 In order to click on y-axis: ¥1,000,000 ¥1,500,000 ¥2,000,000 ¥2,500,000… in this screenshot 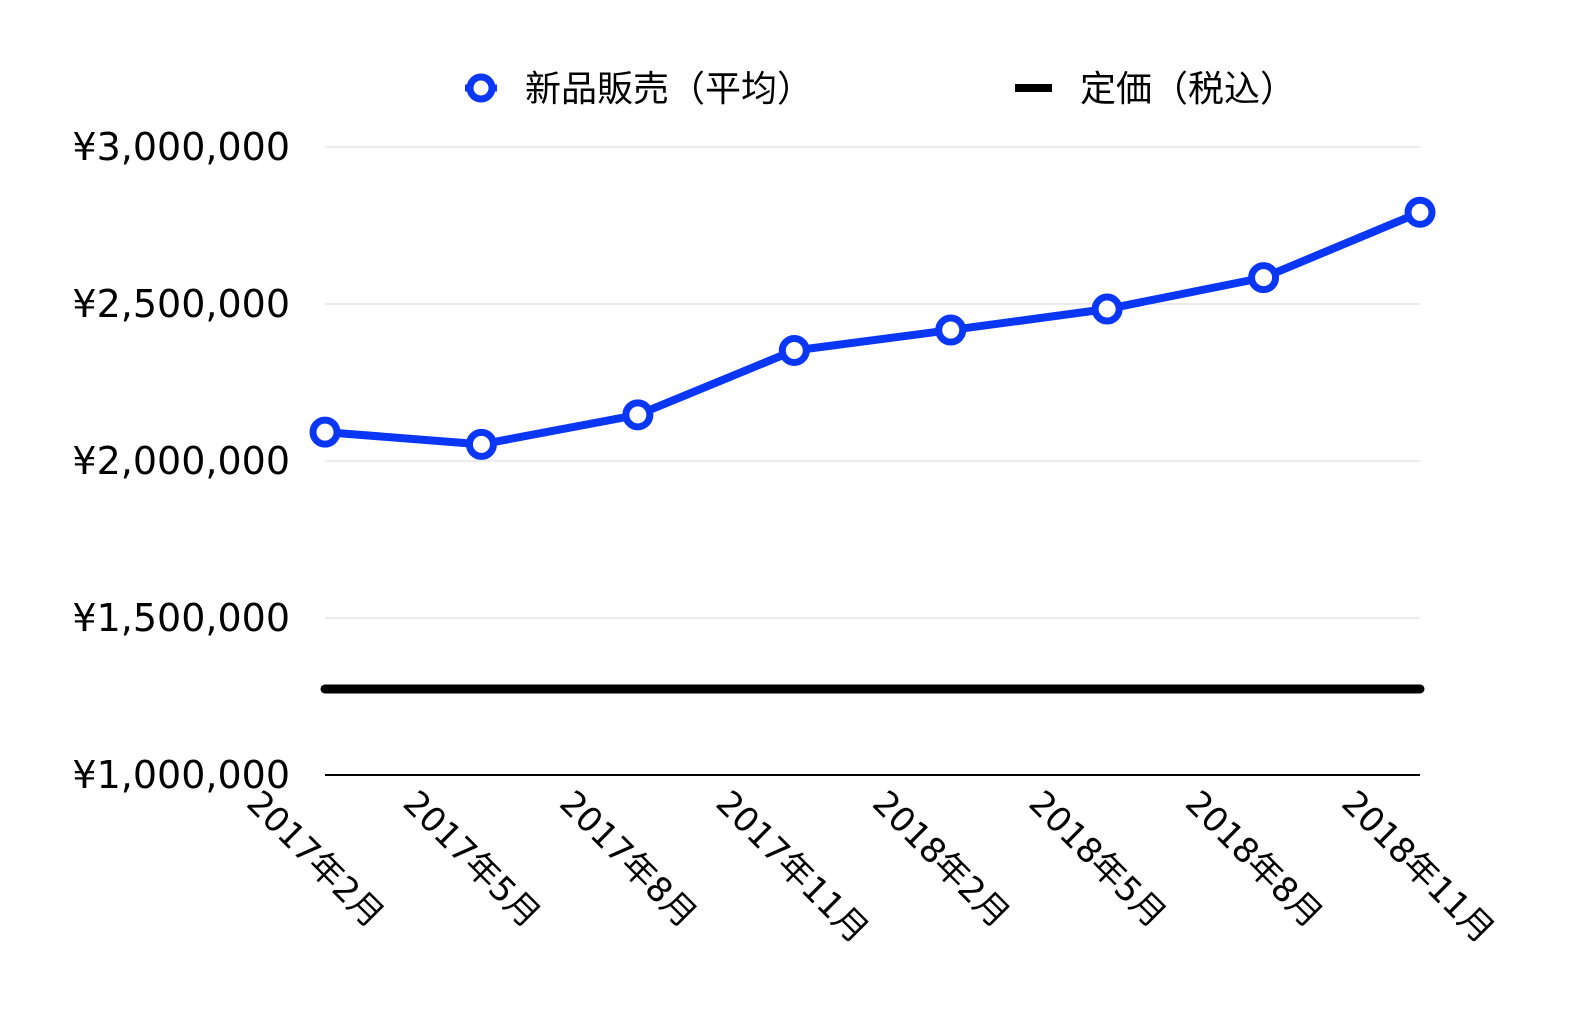, I will do `click(181, 461)`.